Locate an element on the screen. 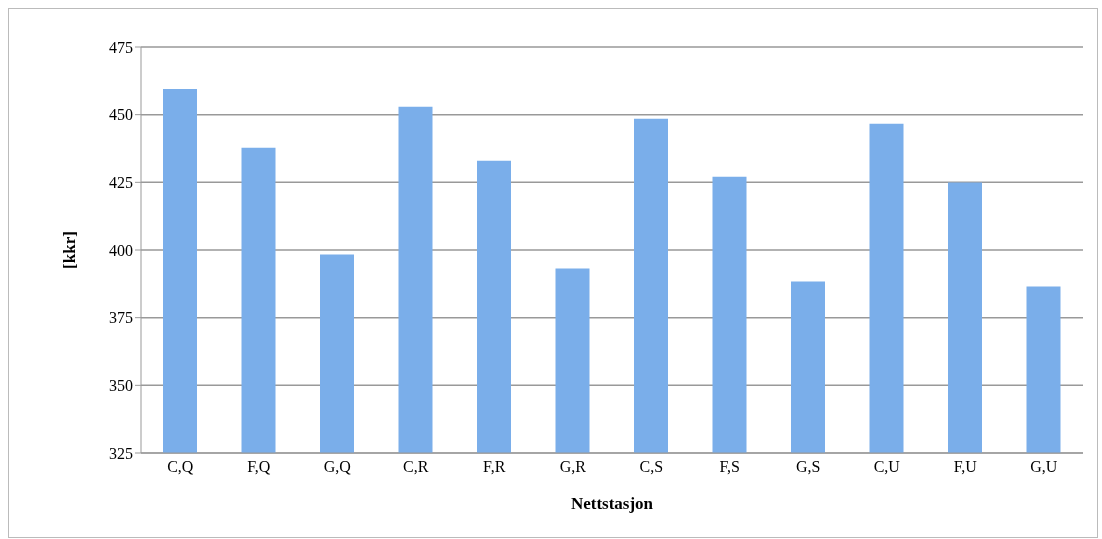 This screenshot has width=1102, height=539. x-axis-title: Nettstasjon is located at coordinates (612, 504).